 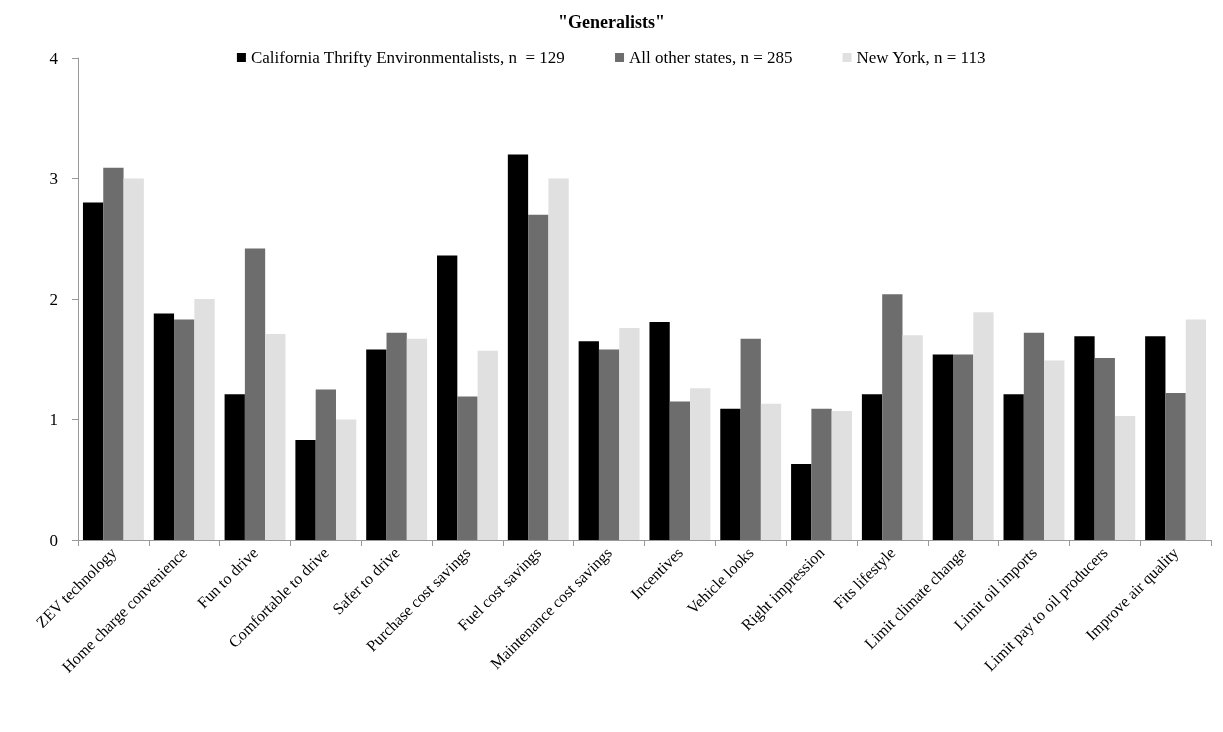 What do you see at coordinates (53, 540) in the screenshot?
I see `y-tick-label: 0` at bounding box center [53, 540].